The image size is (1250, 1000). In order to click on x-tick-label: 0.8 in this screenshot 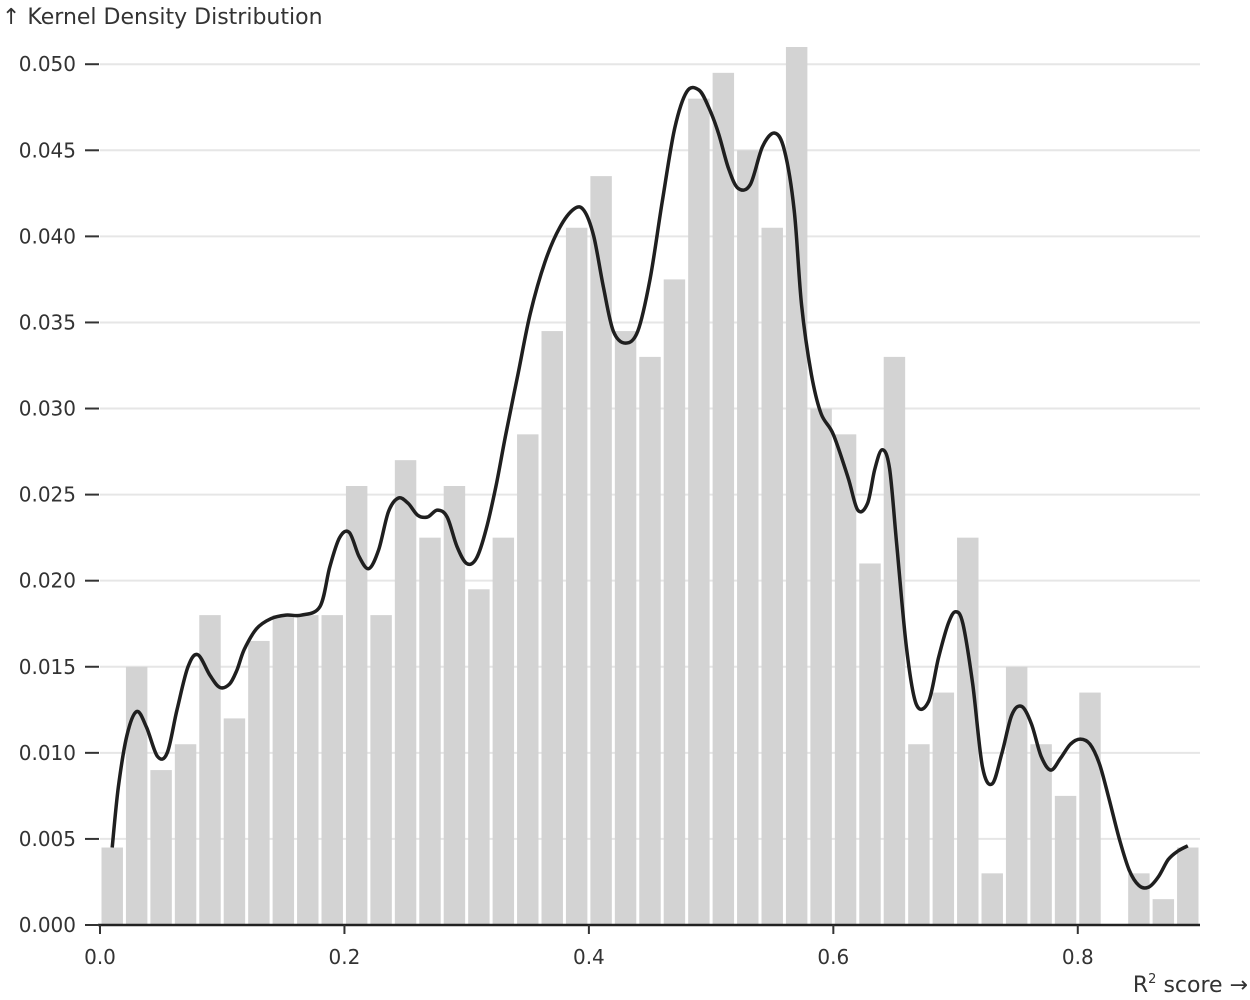, I will do `click(1078, 957)`.